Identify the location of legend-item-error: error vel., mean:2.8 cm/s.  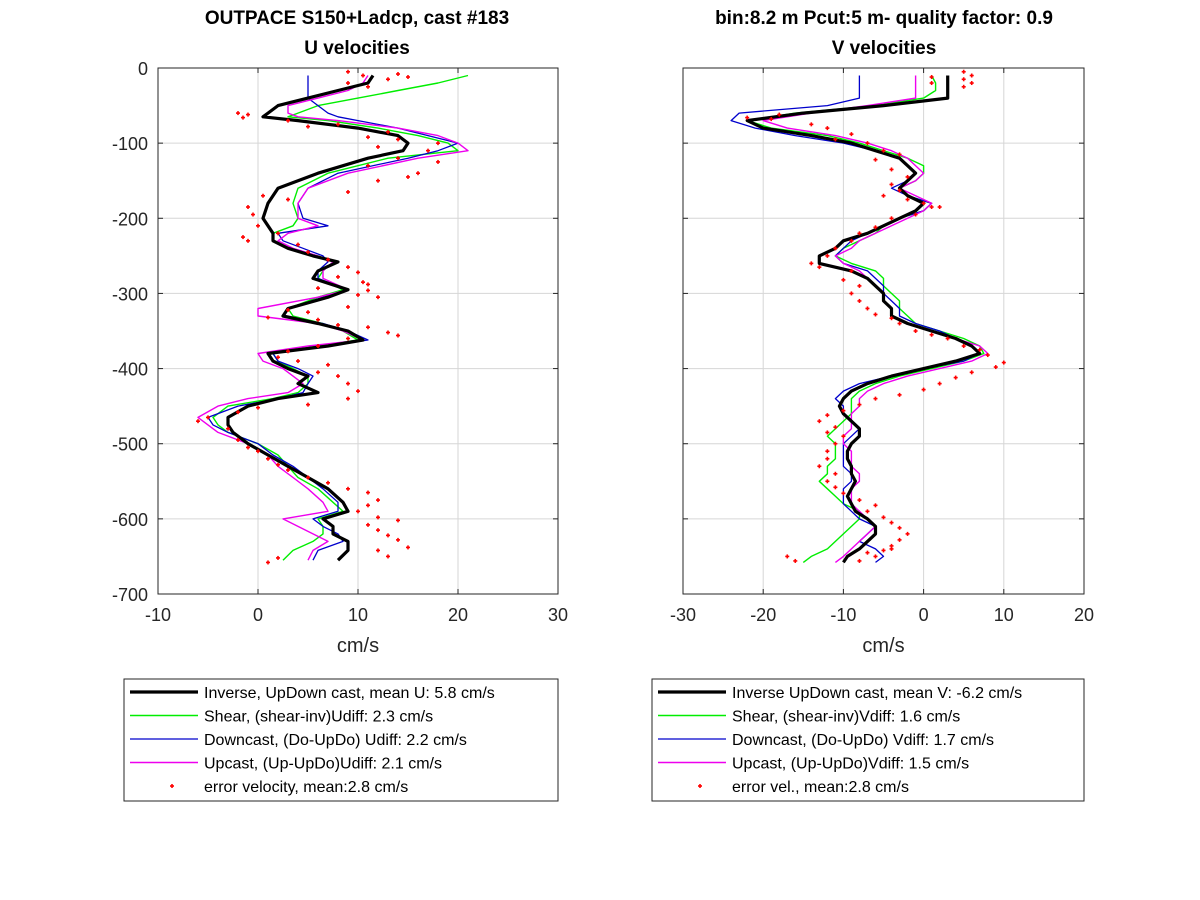
(803, 787).